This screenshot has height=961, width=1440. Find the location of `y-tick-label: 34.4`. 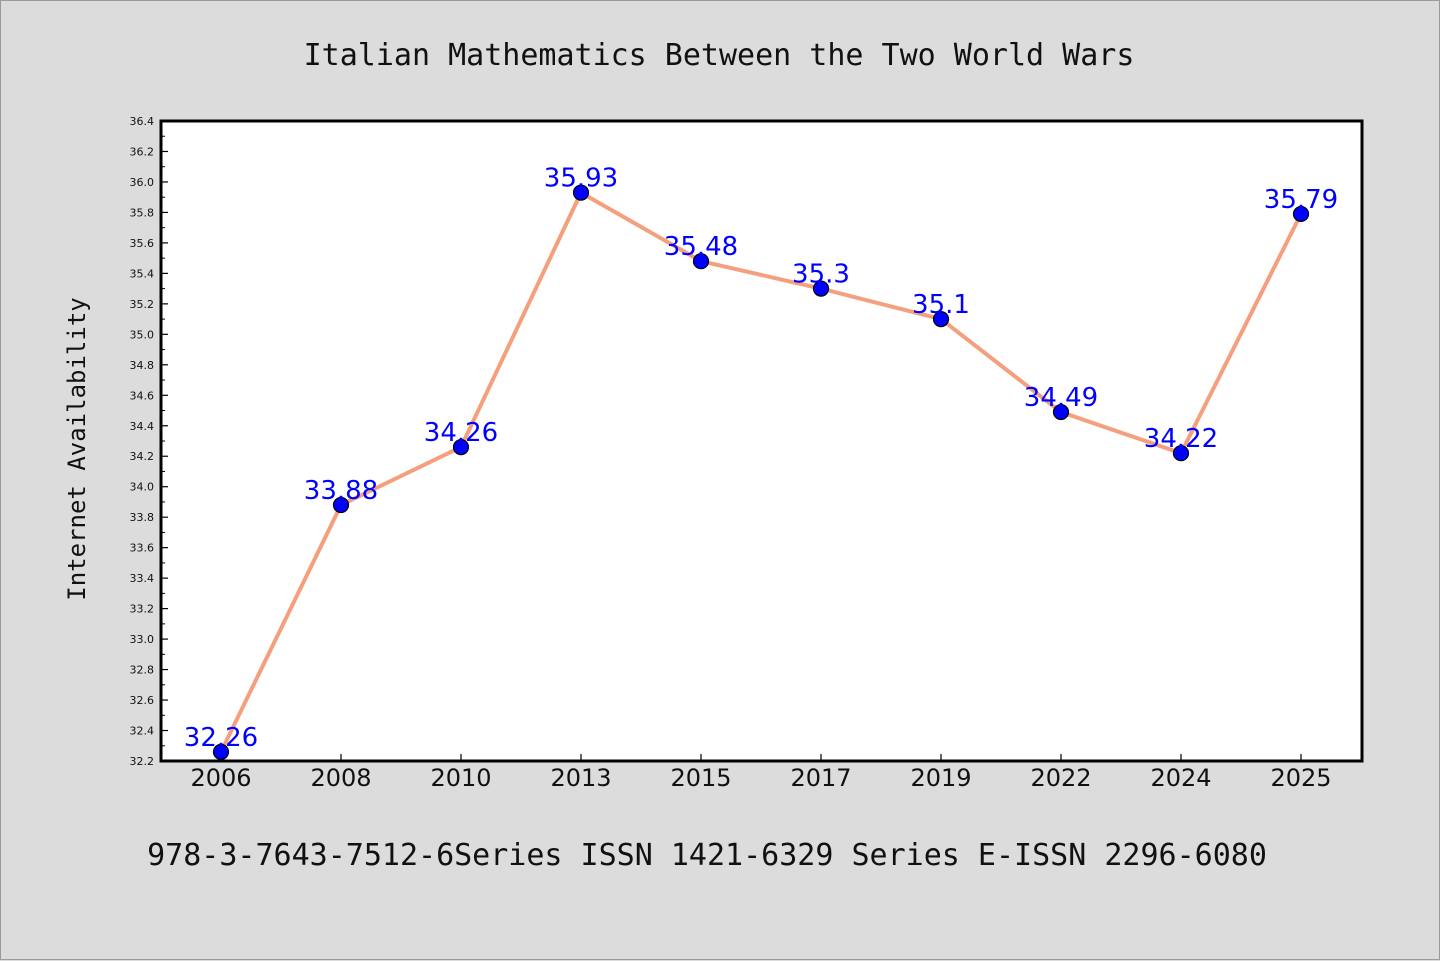

y-tick-label: 34.4 is located at coordinates (142, 426).